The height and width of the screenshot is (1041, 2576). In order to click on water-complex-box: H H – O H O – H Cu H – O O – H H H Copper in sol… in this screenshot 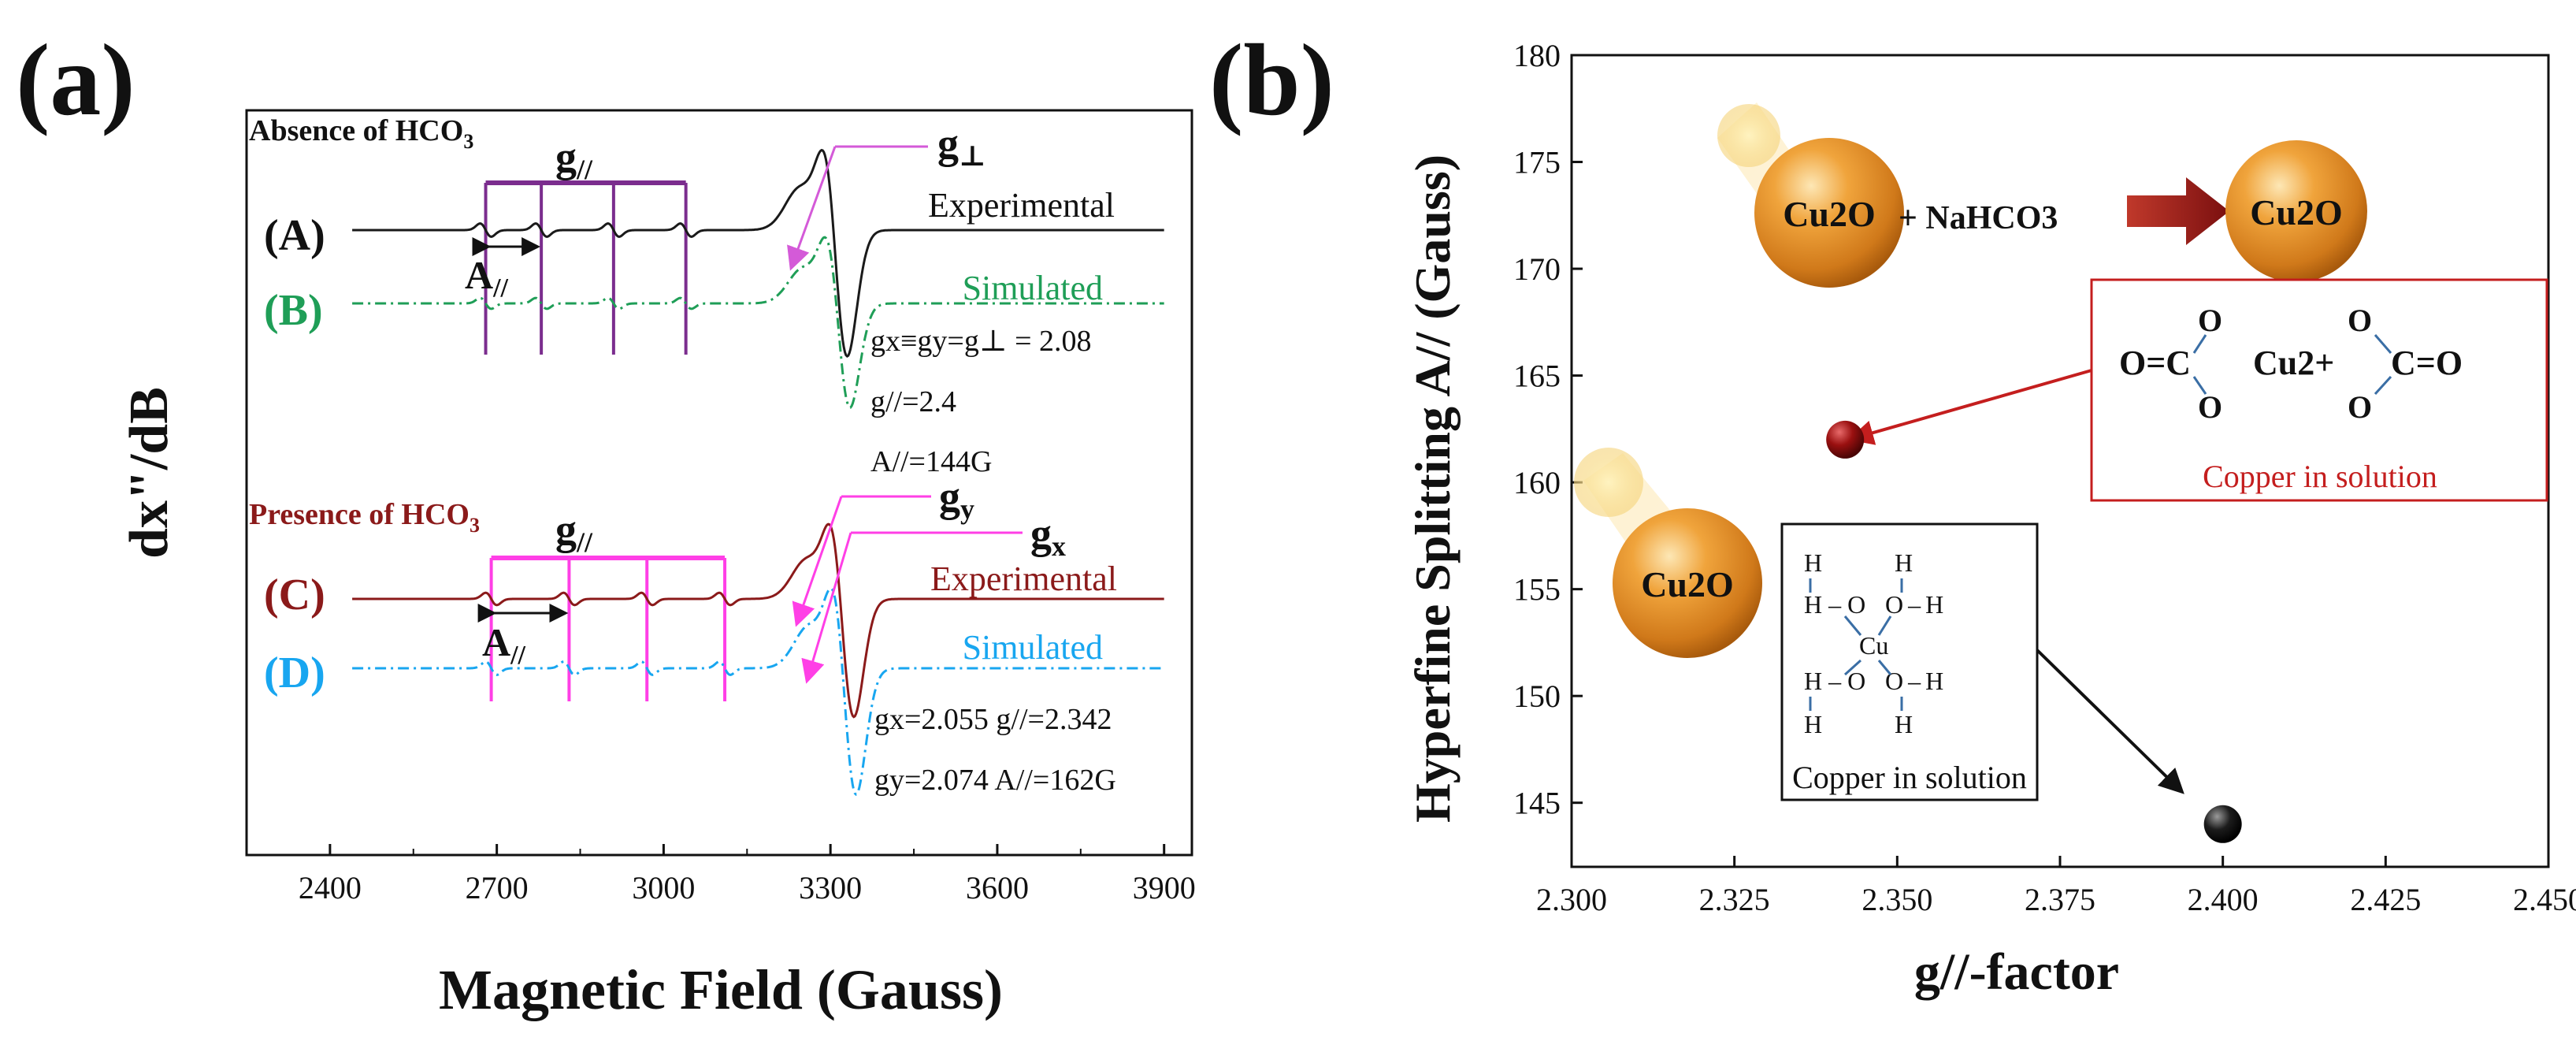, I will do `click(1909, 661)`.